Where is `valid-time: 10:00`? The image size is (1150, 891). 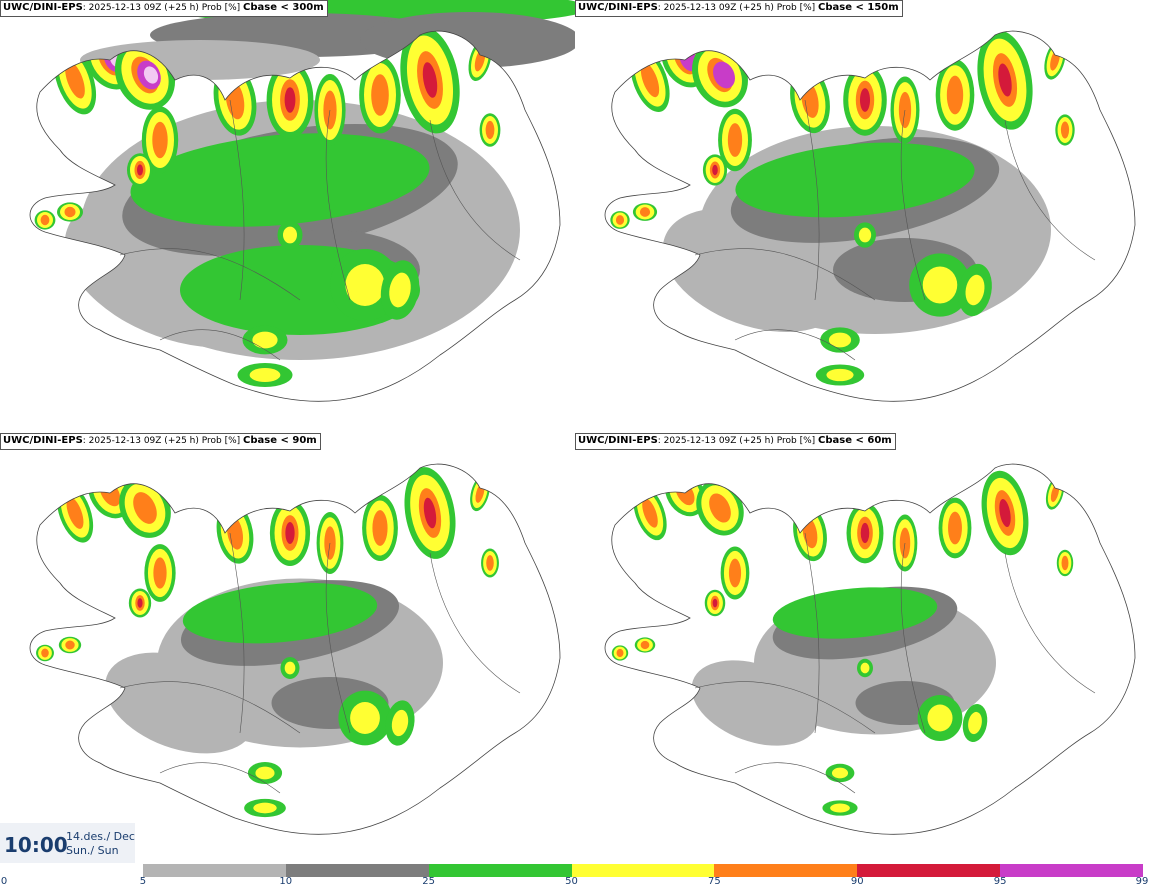
valid-time: 10:00 is located at coordinates (36, 845).